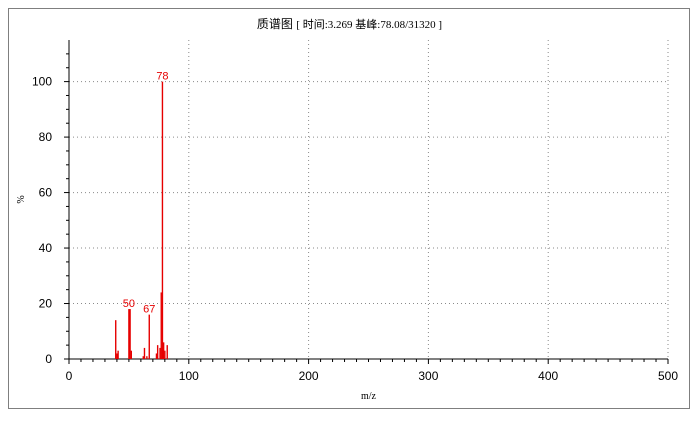 This screenshot has width=699, height=421. What do you see at coordinates (366, 25) in the screenshot?
I see `base-peak-label: 基峰` at bounding box center [366, 25].